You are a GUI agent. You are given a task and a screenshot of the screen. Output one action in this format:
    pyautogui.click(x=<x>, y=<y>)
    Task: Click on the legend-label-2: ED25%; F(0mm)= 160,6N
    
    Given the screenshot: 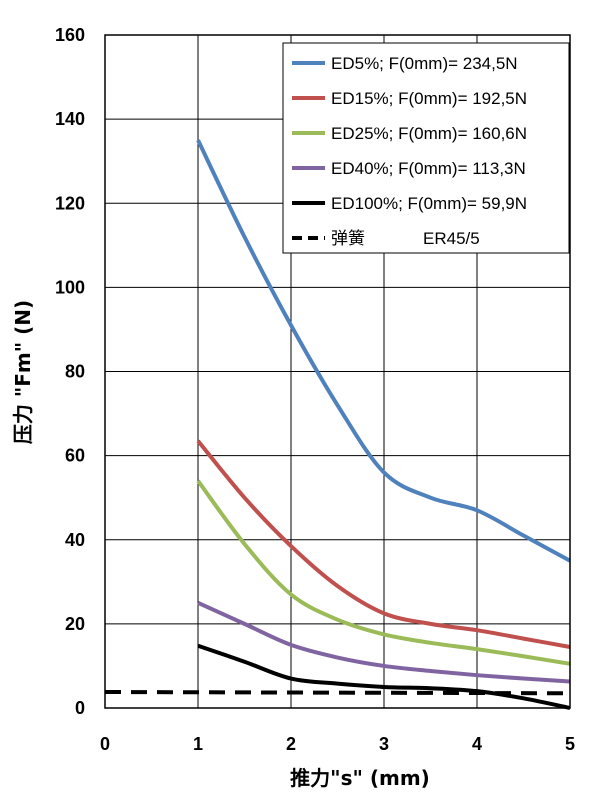 What is the action you would take?
    pyautogui.click(x=429, y=133)
    